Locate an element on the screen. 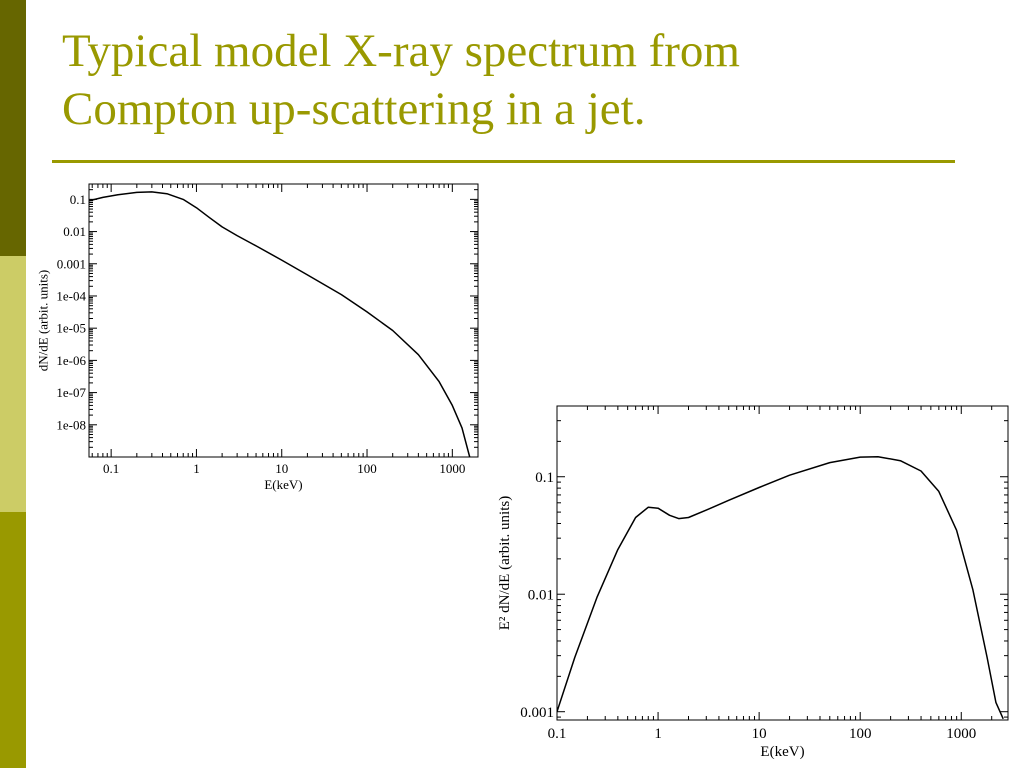 This screenshot has width=1024, height=768. y-tick-label: 1e-08 is located at coordinates (71, 424).